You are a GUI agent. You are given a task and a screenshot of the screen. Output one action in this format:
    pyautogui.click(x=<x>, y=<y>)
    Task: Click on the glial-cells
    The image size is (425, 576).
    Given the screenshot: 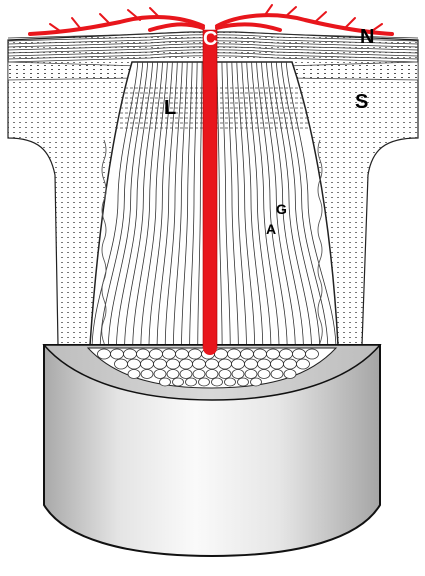 What is the action you would take?
    pyautogui.click(x=208, y=367)
    